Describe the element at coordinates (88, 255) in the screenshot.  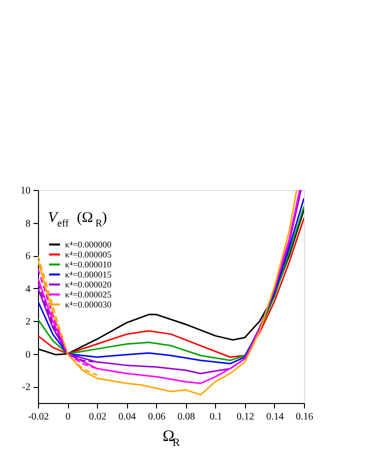
I see `legend-label: κ⁴=0.000005` at that location.